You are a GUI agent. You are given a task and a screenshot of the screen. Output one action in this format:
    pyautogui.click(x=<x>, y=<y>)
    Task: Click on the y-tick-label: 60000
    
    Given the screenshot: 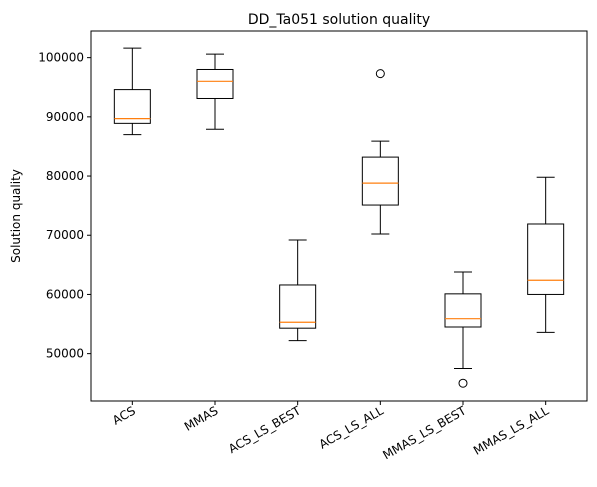 What is the action you would take?
    pyautogui.click(x=65, y=294)
    